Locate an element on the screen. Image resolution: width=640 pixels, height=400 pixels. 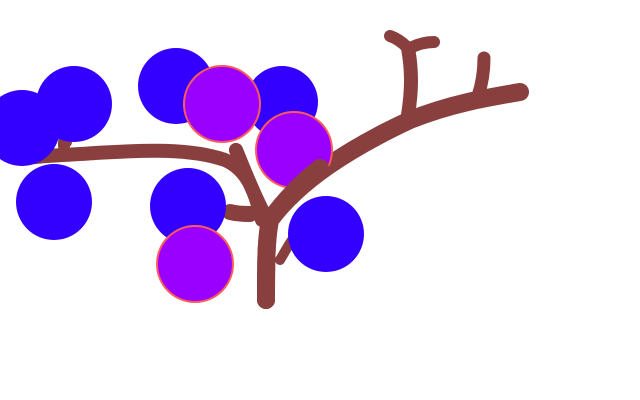
twig-fork-right is located at coordinates (422, 45).